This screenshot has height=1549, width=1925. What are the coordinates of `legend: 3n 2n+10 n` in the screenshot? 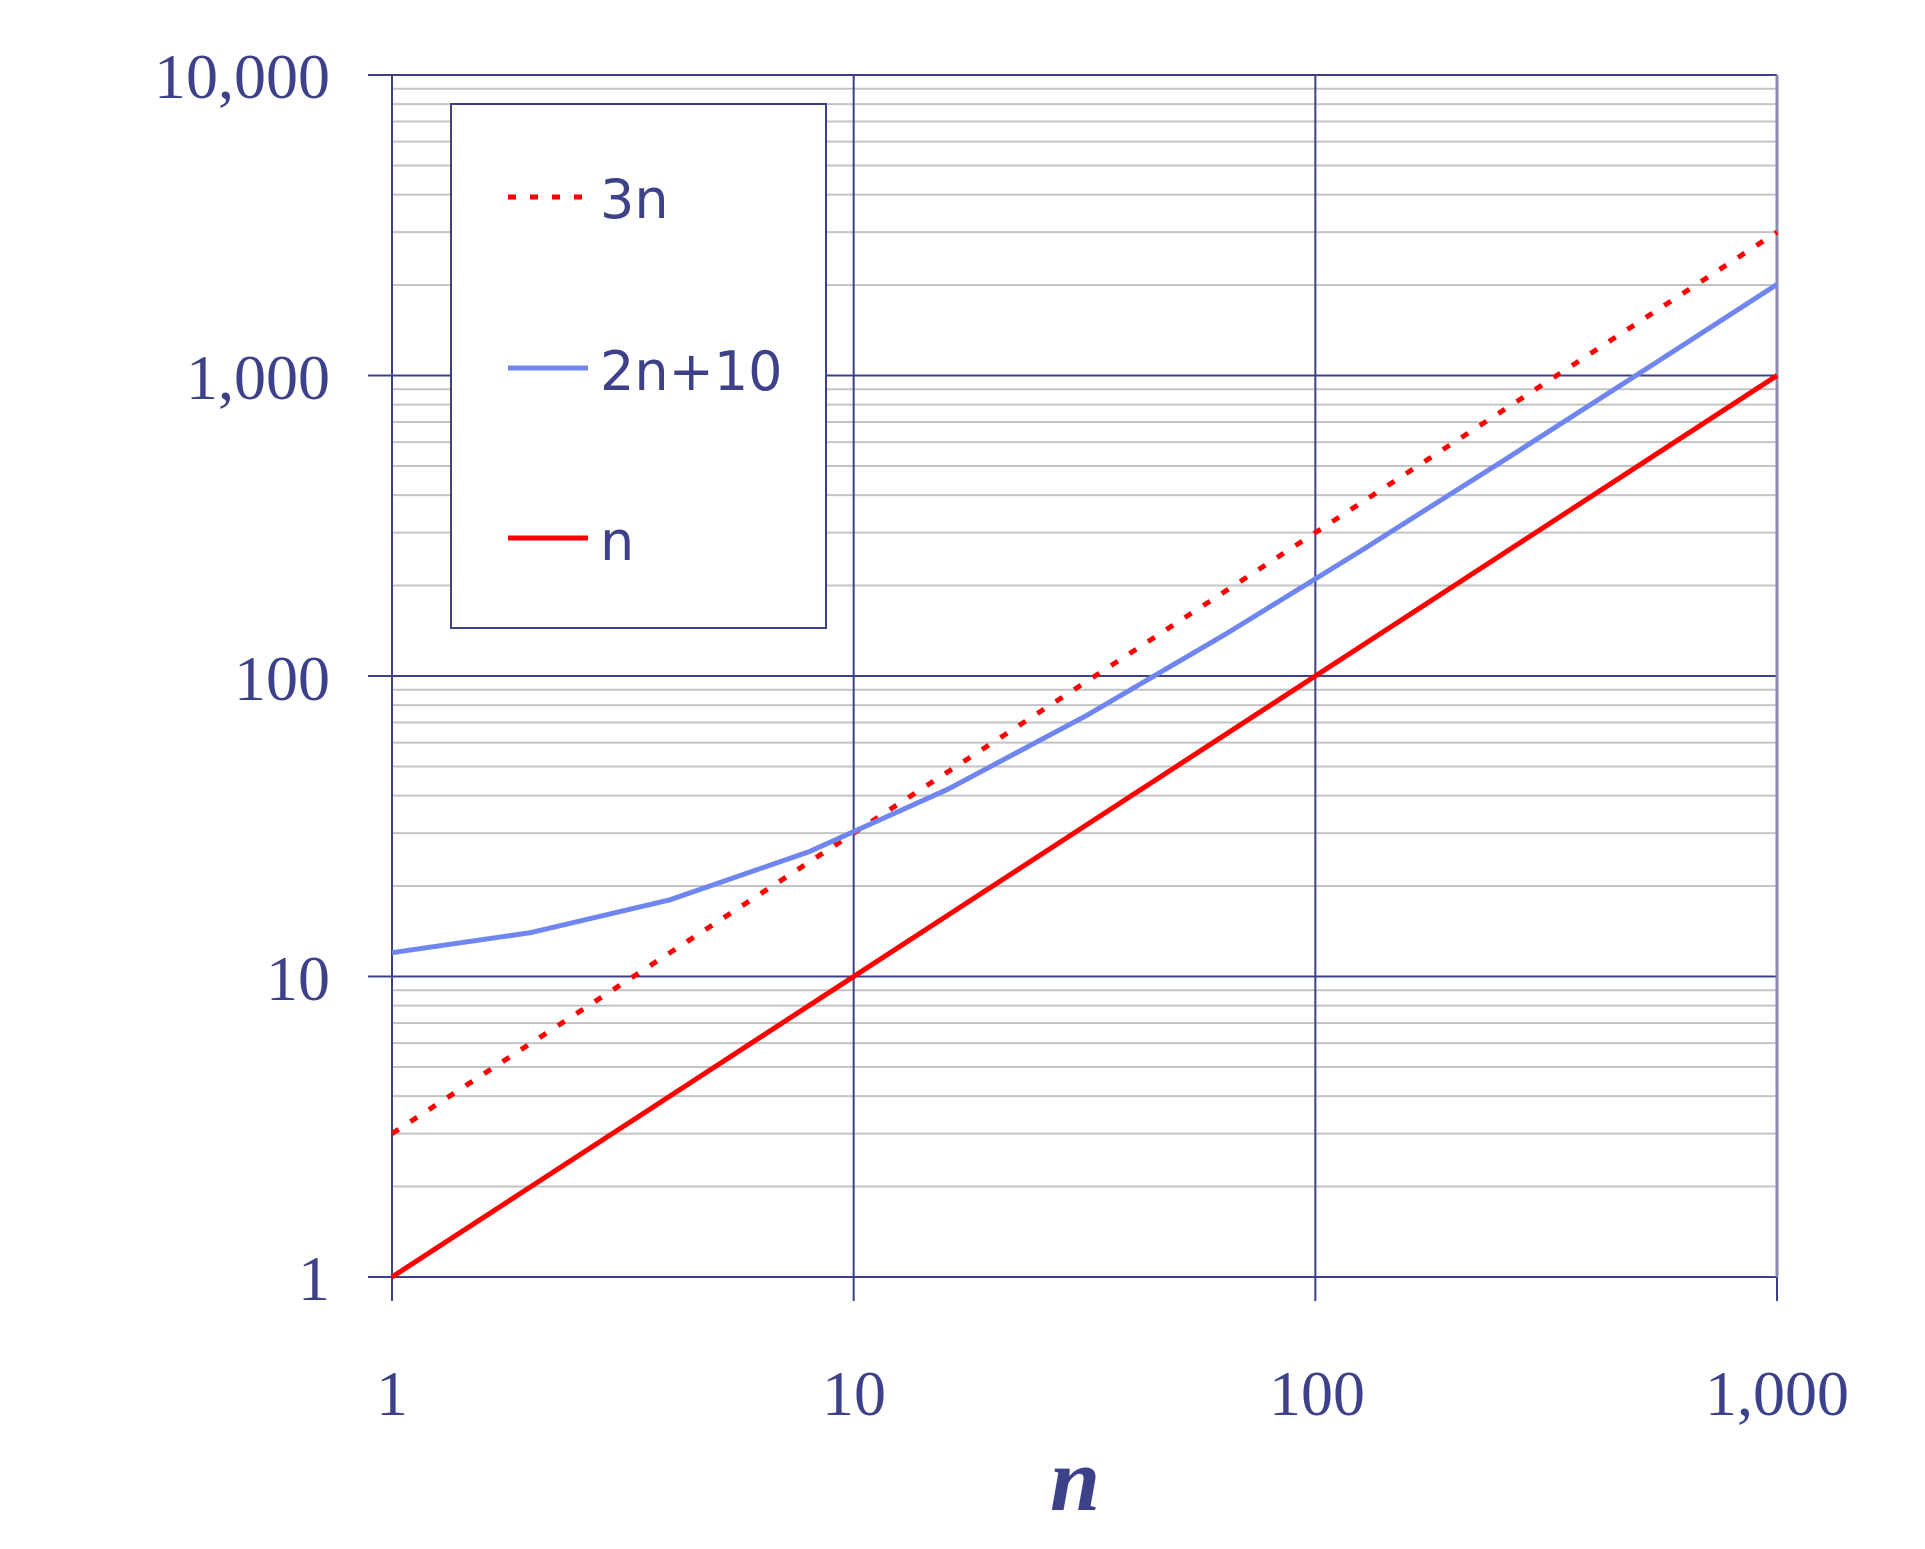 It's located at (638, 366).